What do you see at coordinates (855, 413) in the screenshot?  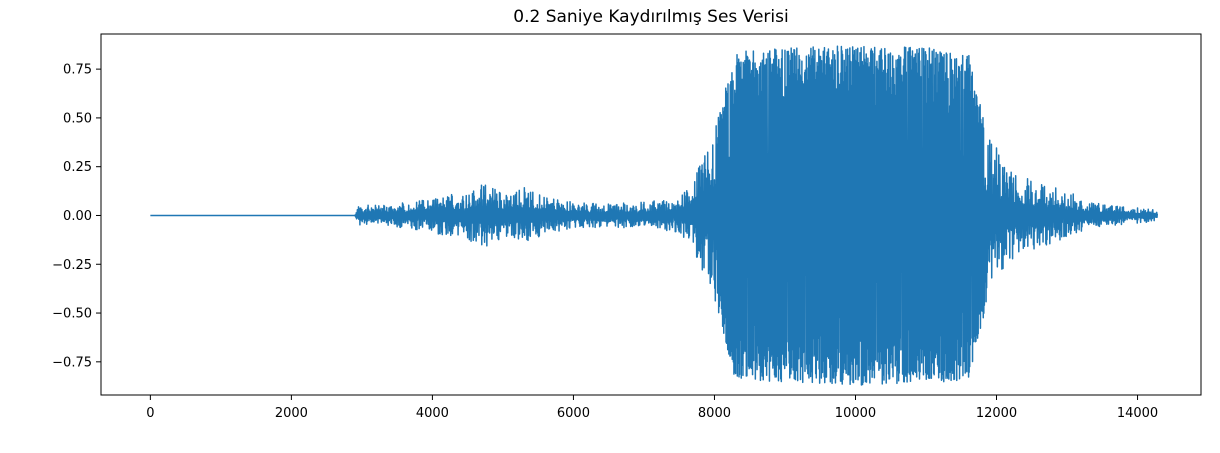 I see `x-tick-label: 10000` at bounding box center [855, 413].